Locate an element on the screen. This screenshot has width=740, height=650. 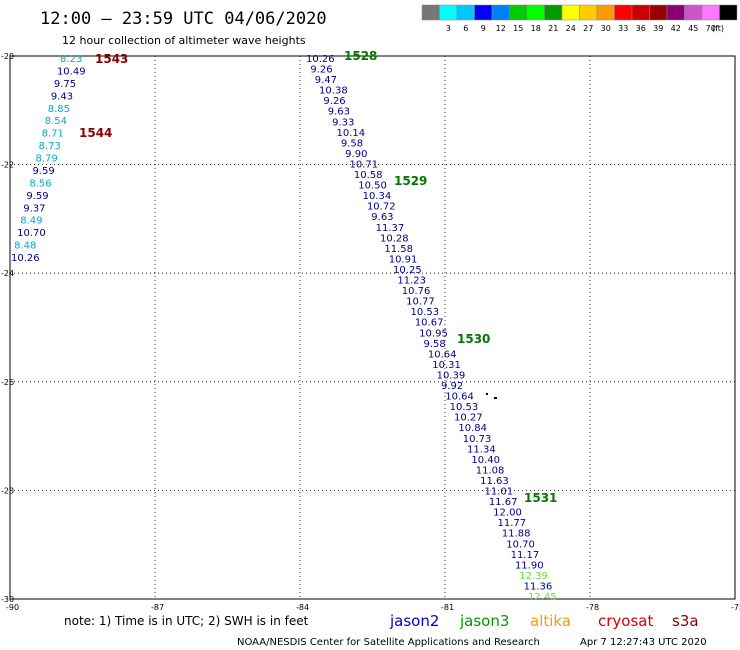
colorbar-label: 21 is located at coordinates (553, 28).